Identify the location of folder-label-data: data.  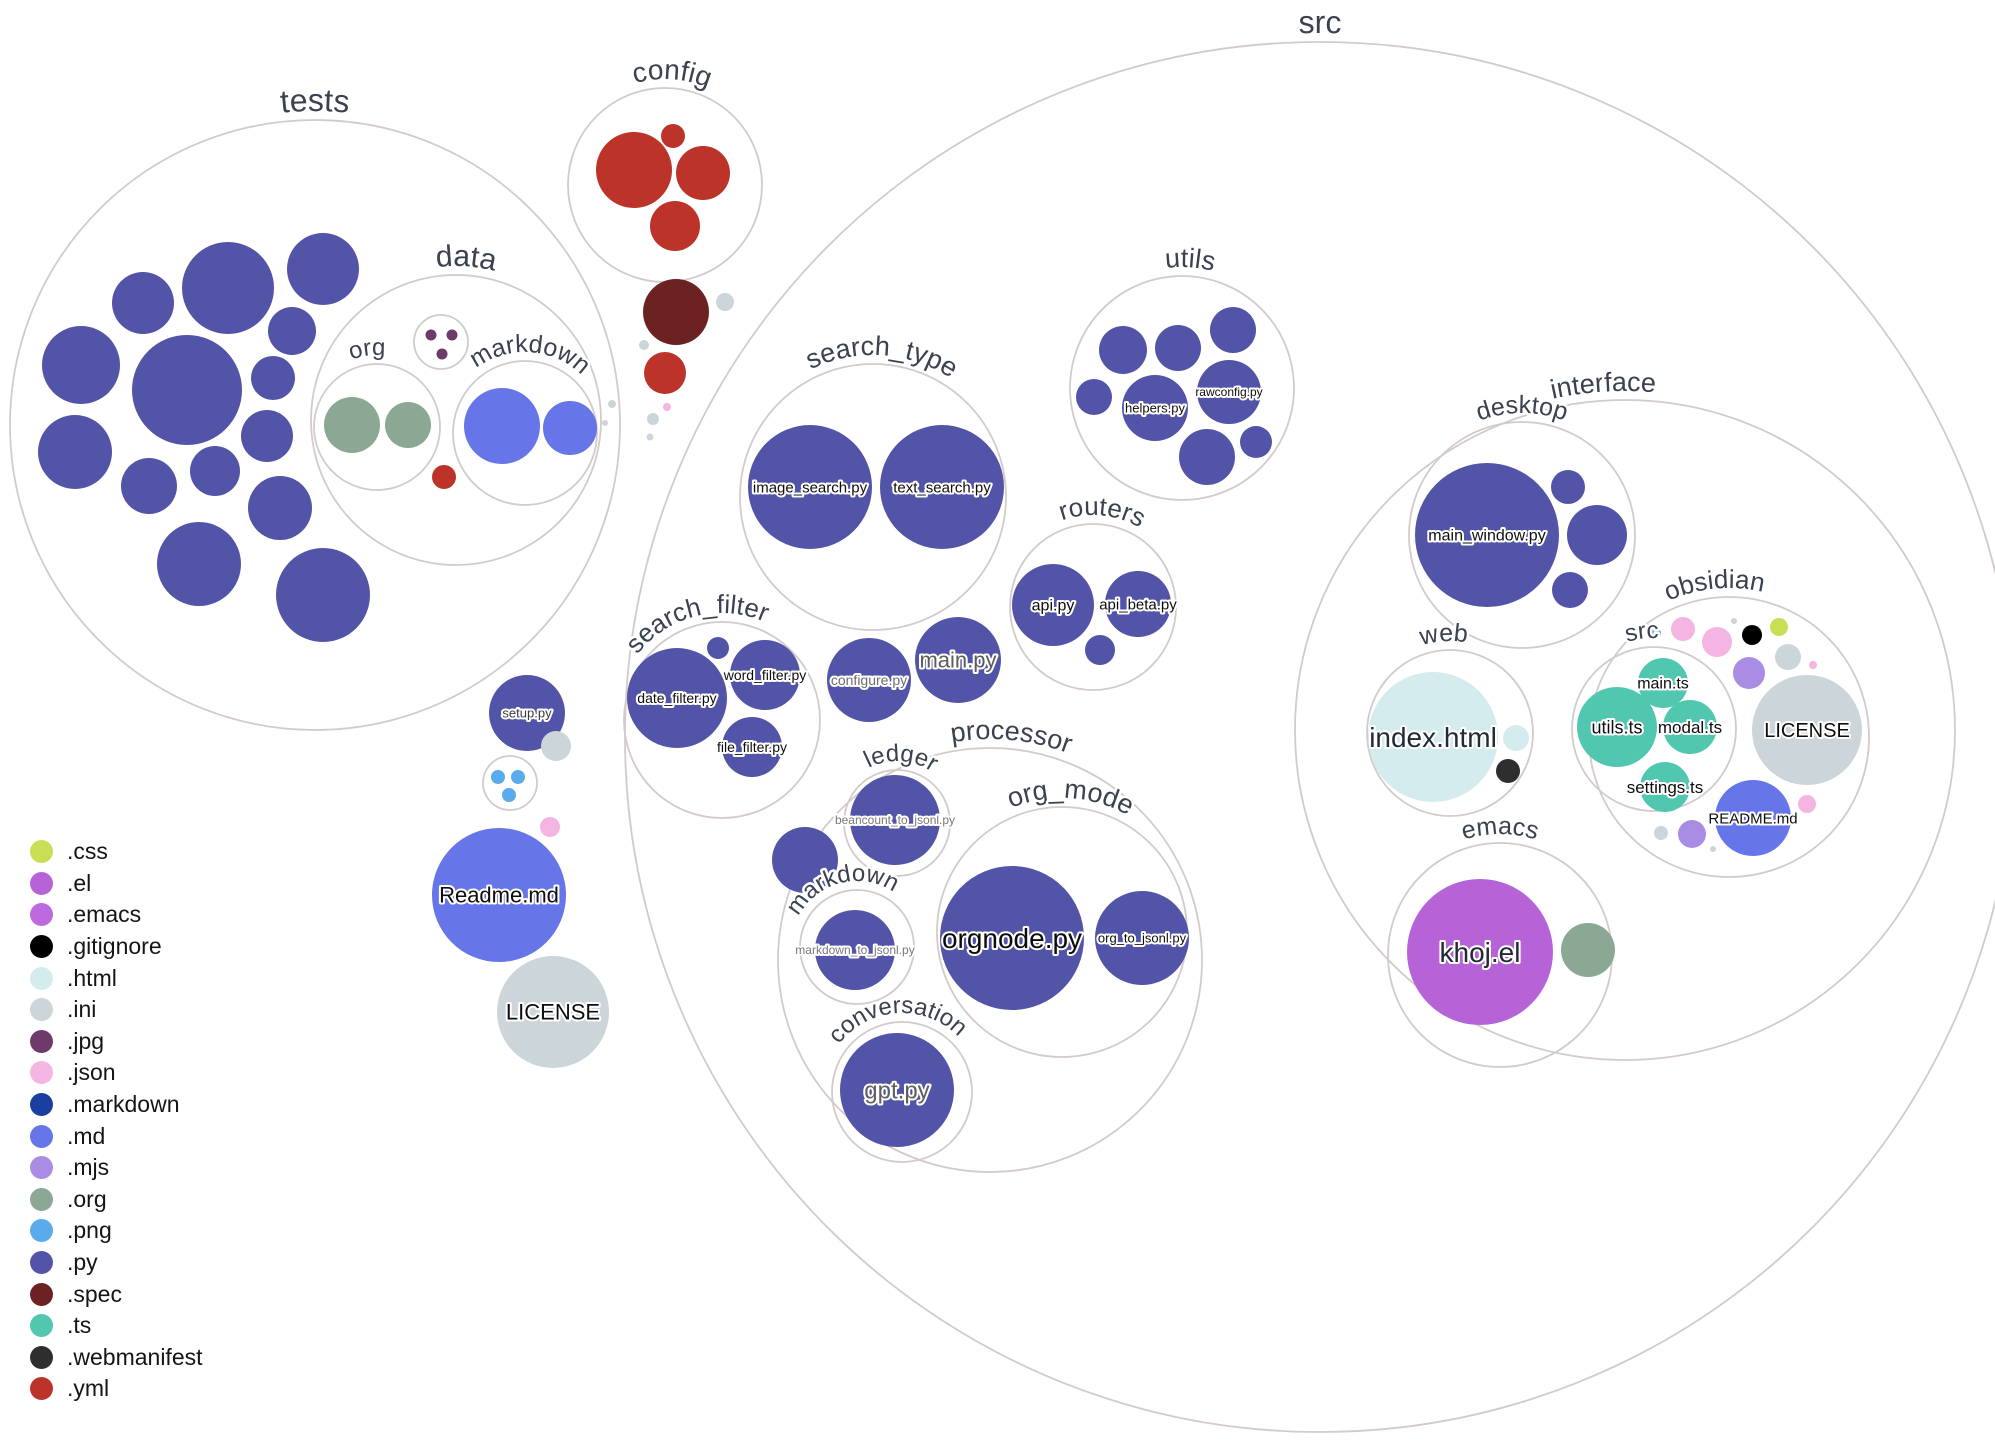
(467, 259).